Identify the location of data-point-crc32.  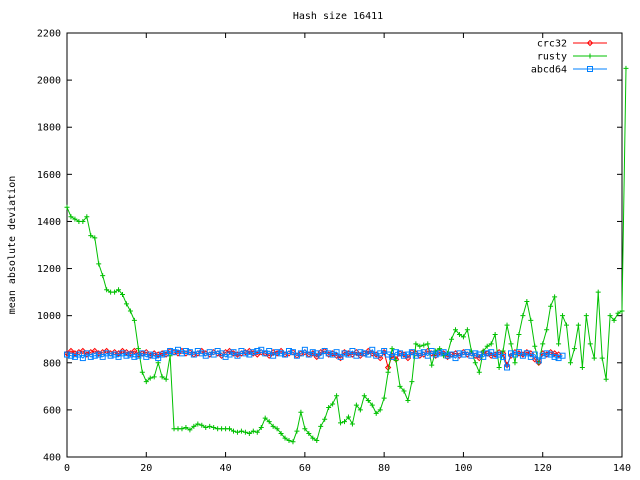
(134, 351).